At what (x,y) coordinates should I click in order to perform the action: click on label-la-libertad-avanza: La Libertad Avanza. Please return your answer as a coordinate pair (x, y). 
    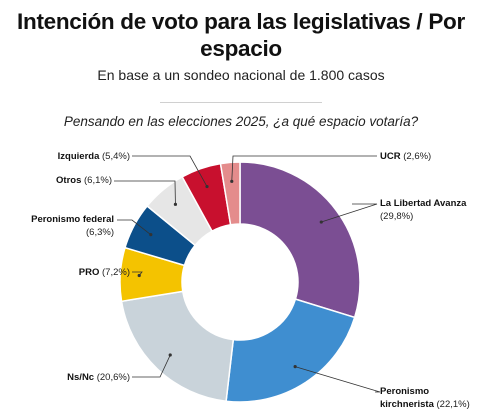
    Looking at the image, I should click on (423, 203).